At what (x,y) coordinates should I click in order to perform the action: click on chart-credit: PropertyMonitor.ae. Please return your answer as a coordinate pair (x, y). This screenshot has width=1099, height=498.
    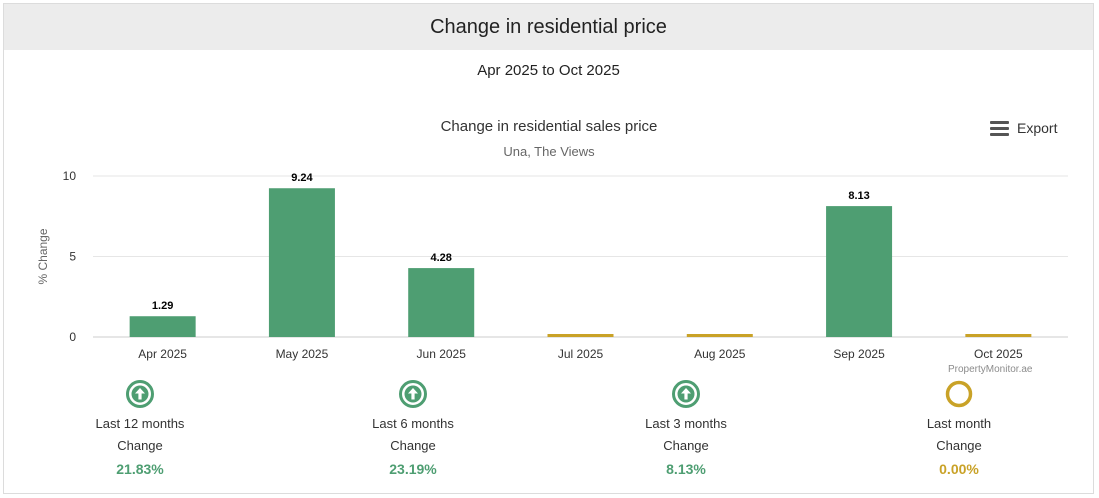
    Looking at the image, I should click on (990, 369).